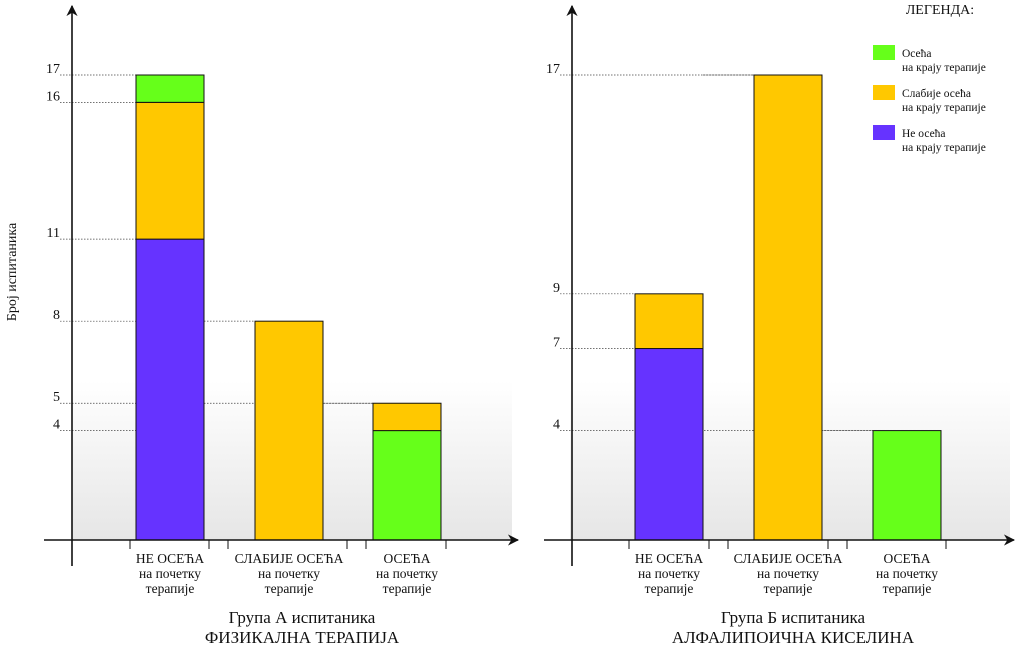 The width and height of the screenshot is (1024, 648). What do you see at coordinates (170, 558) in the screenshot?
I see `panel-a-category-0-line-0: НЕ ОСЕЋА` at bounding box center [170, 558].